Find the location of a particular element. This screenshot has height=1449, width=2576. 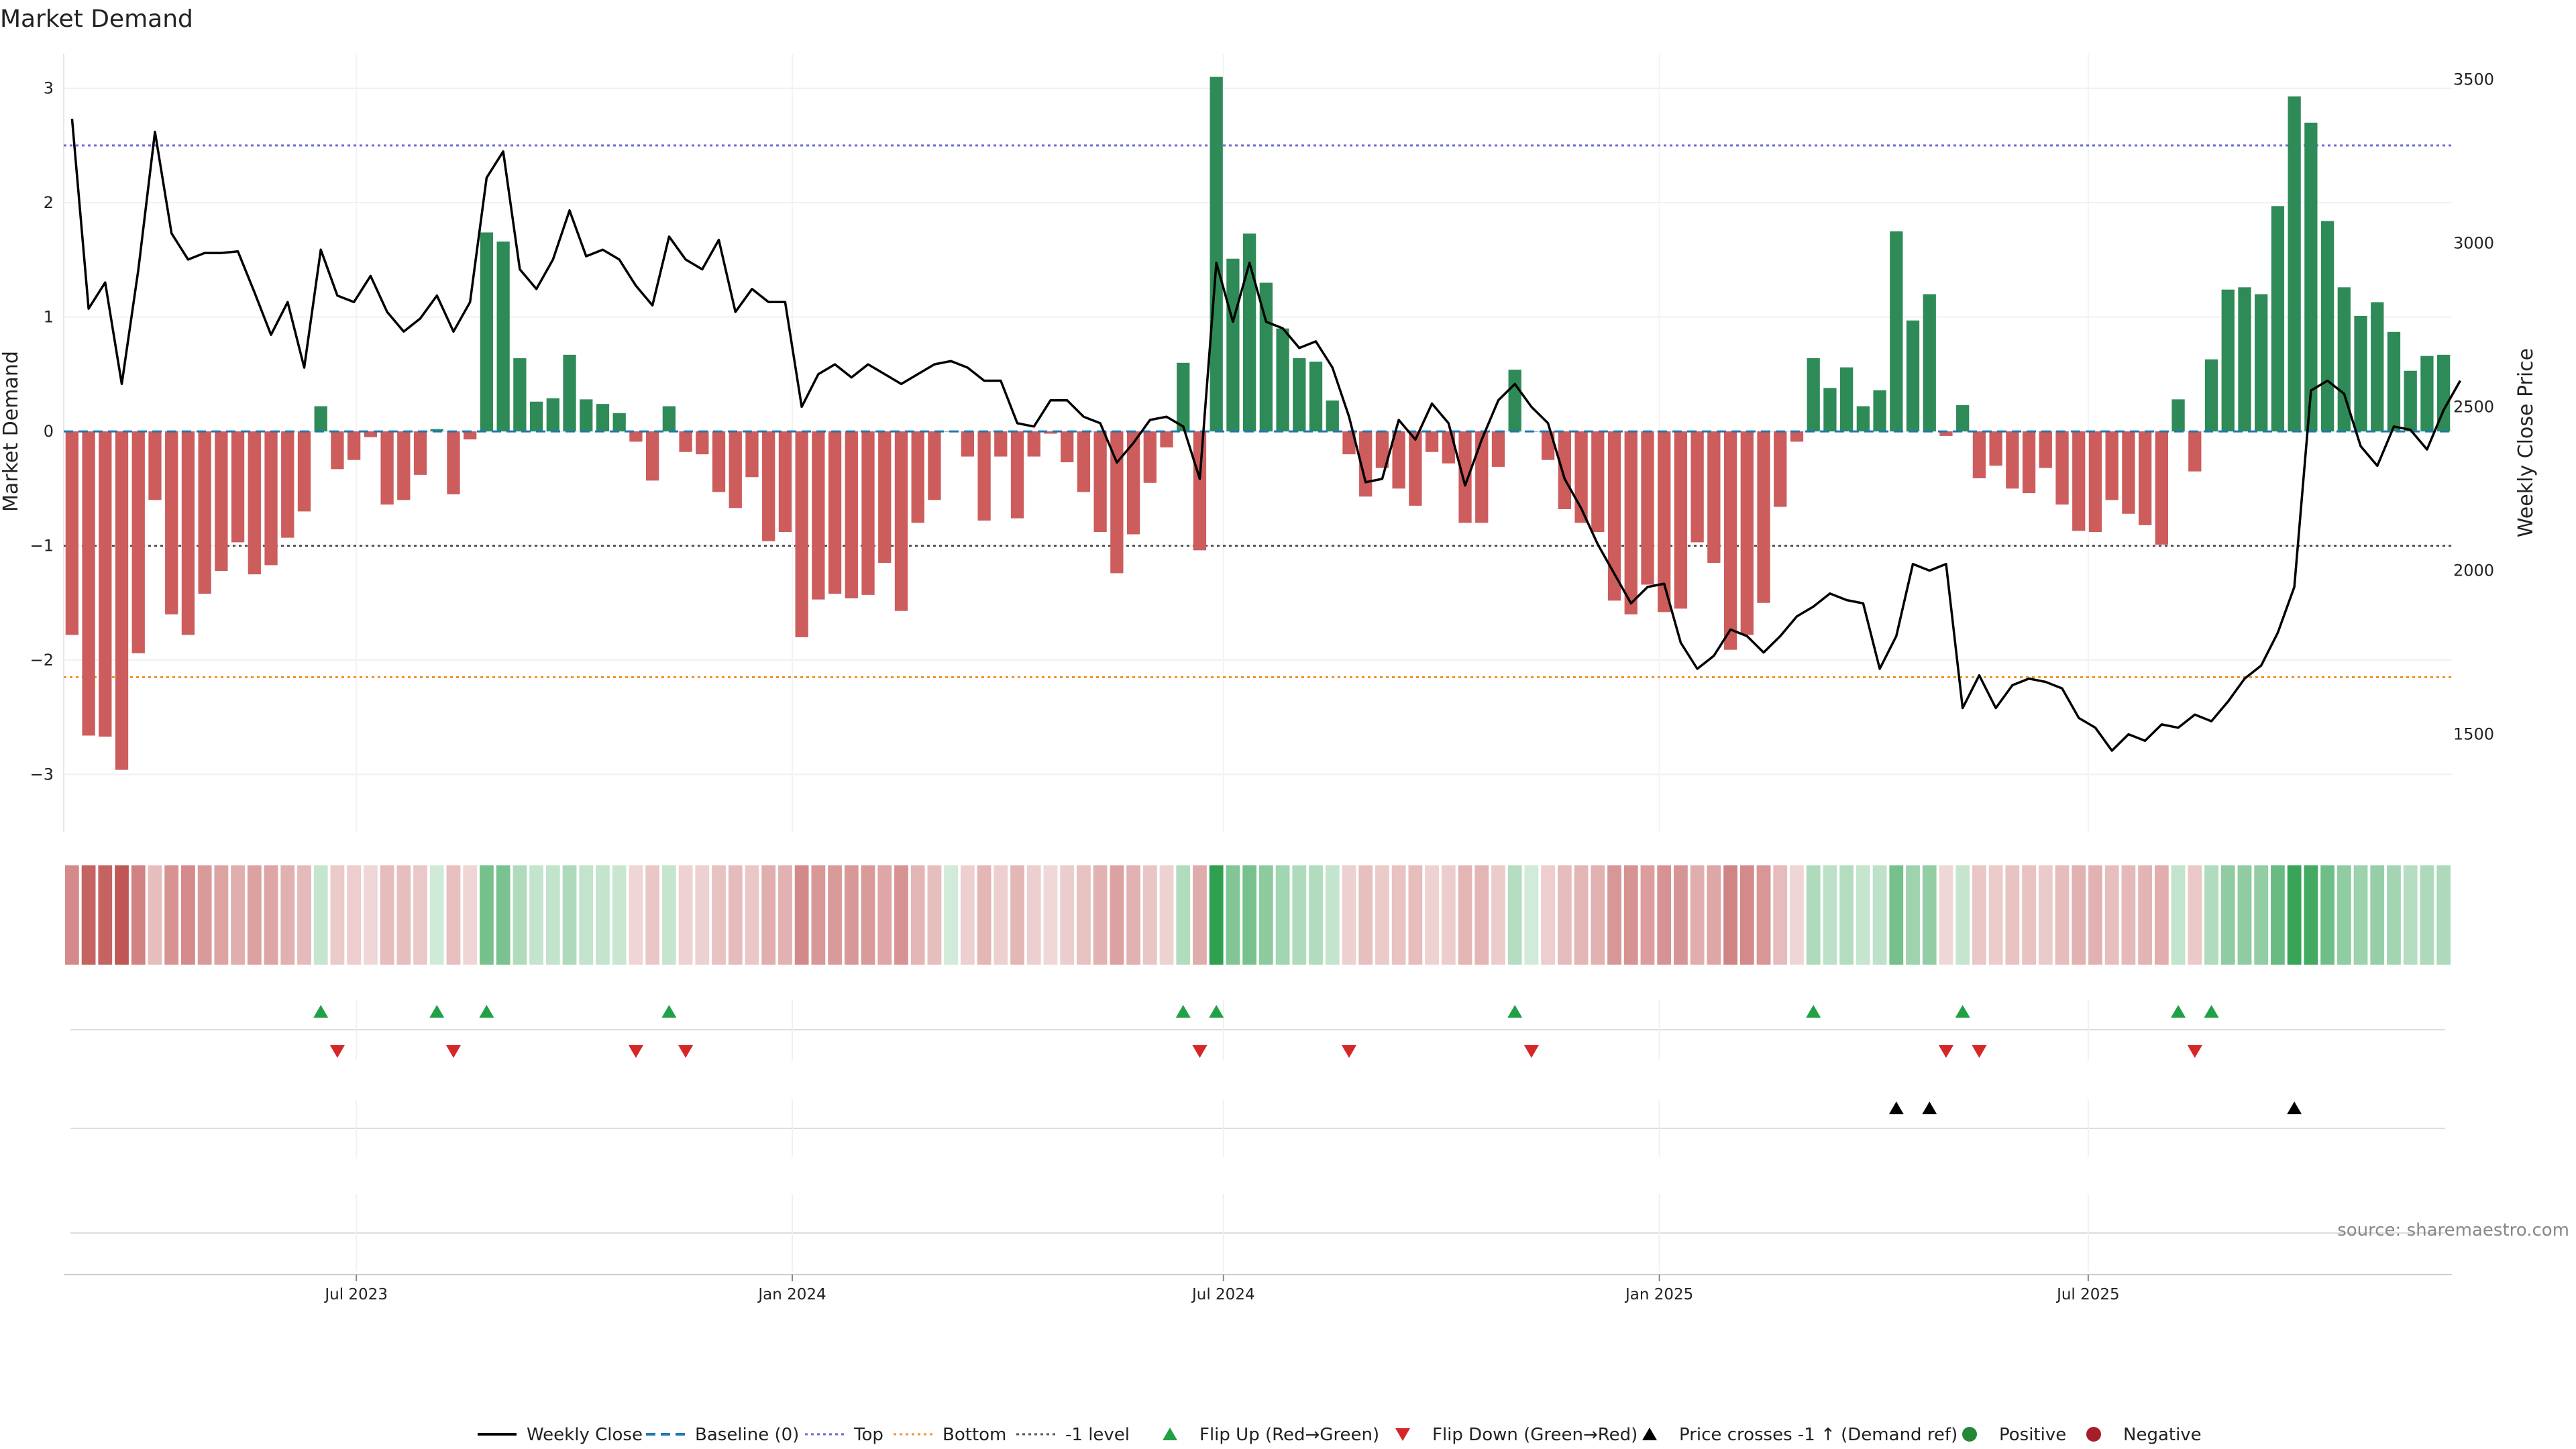

x-tick-label: Jul 2023 is located at coordinates (355, 1294).